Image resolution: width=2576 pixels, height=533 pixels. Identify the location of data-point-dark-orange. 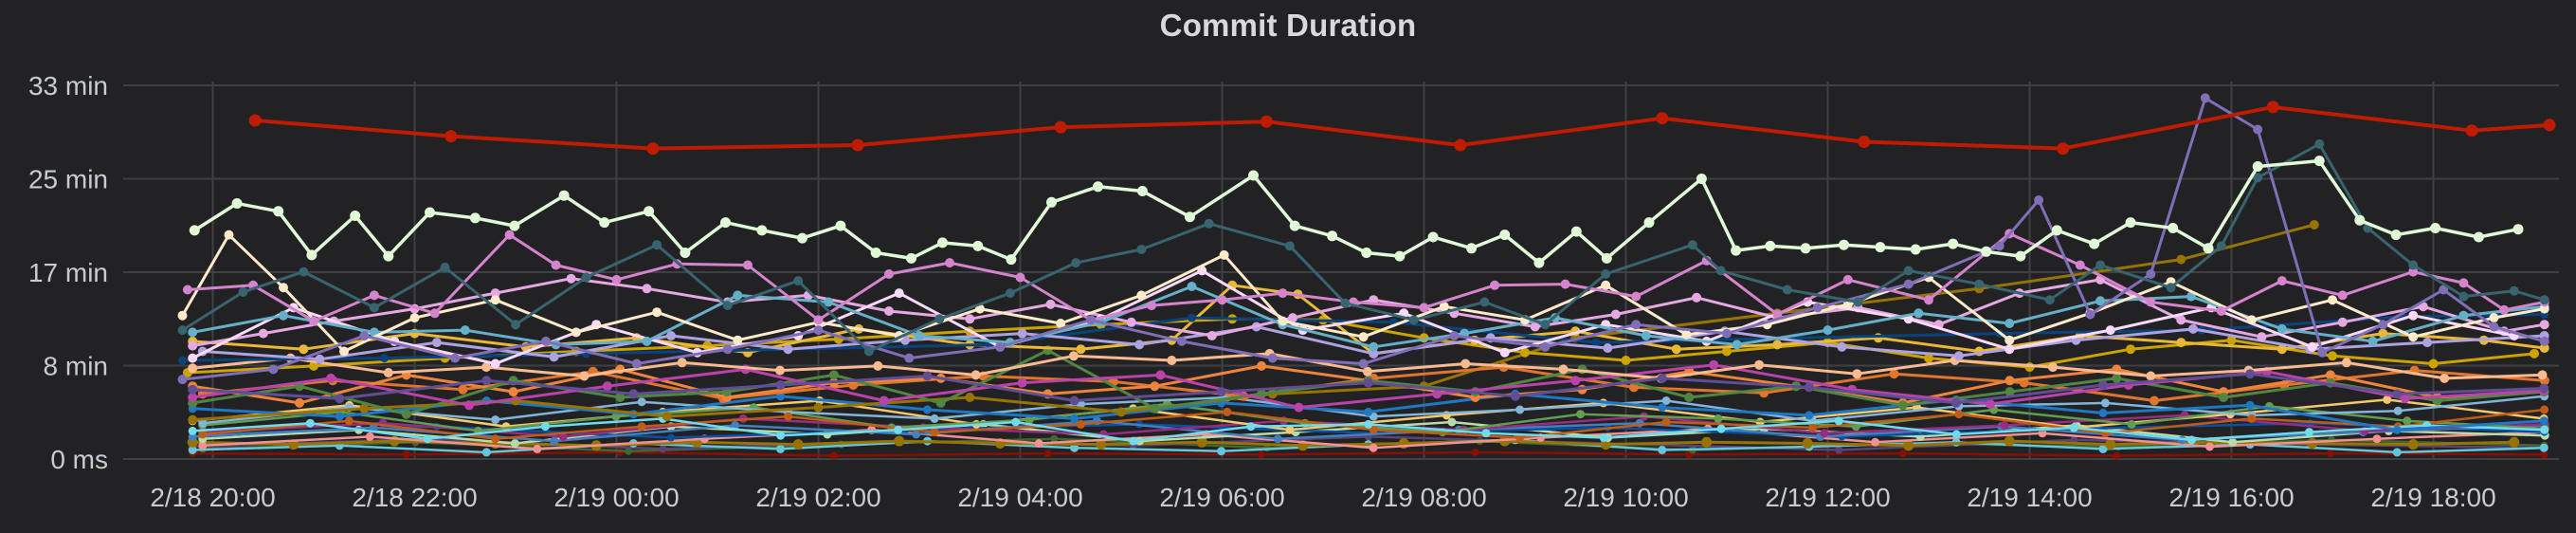
(1894, 374).